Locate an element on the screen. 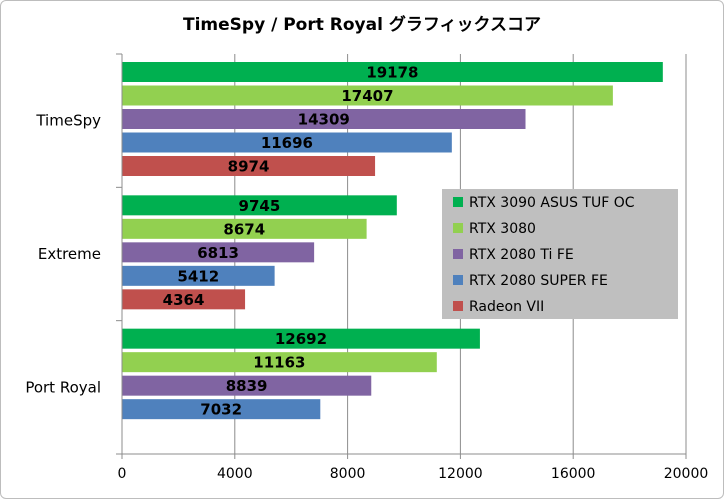  x-tick-label: 20000 is located at coordinates (686, 474).